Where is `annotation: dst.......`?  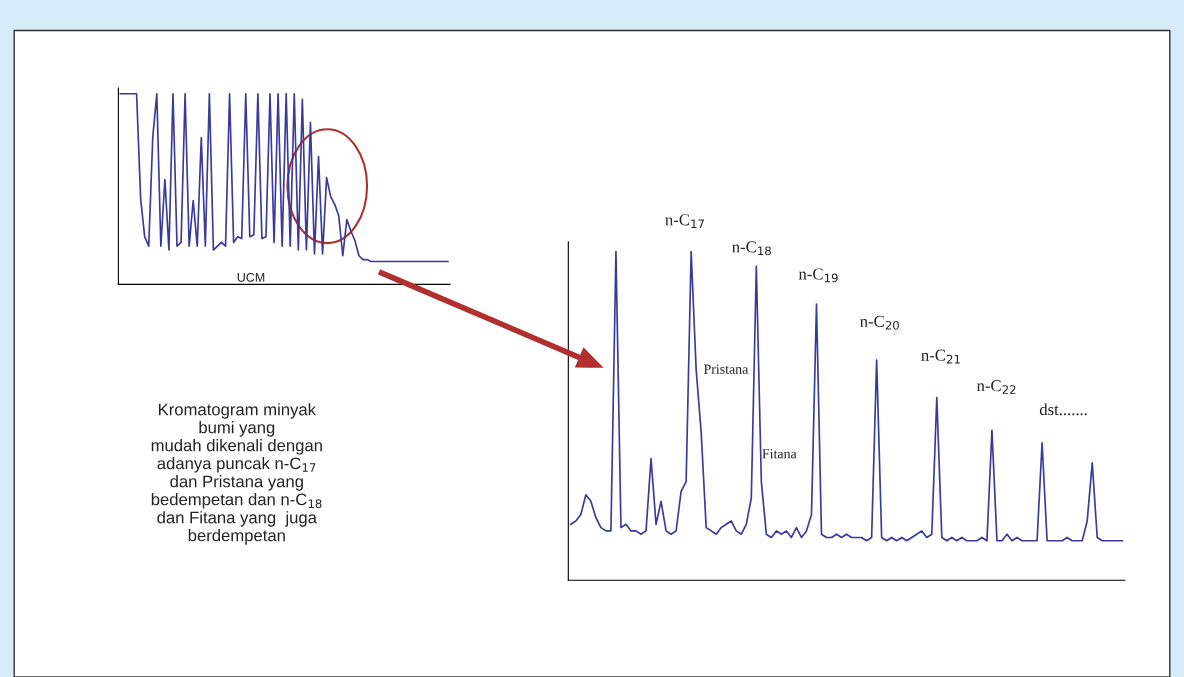
annotation: dst....... is located at coordinates (1063, 409).